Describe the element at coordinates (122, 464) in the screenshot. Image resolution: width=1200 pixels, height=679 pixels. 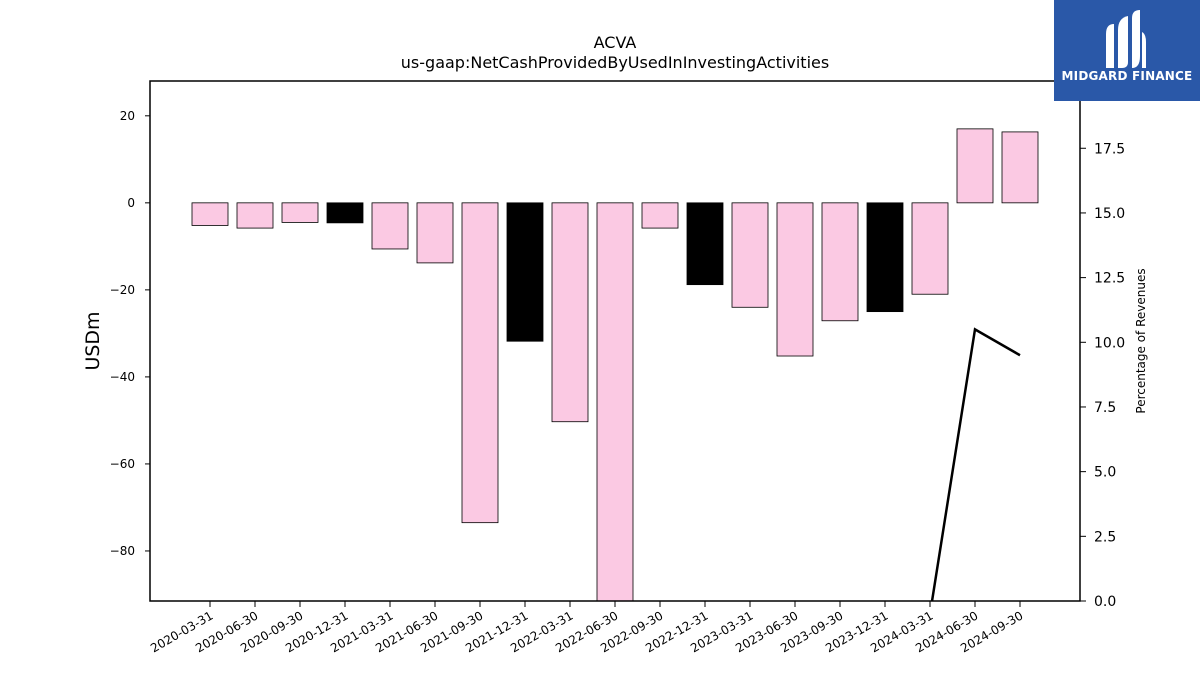
I see `y-tick-label: −60` at that location.